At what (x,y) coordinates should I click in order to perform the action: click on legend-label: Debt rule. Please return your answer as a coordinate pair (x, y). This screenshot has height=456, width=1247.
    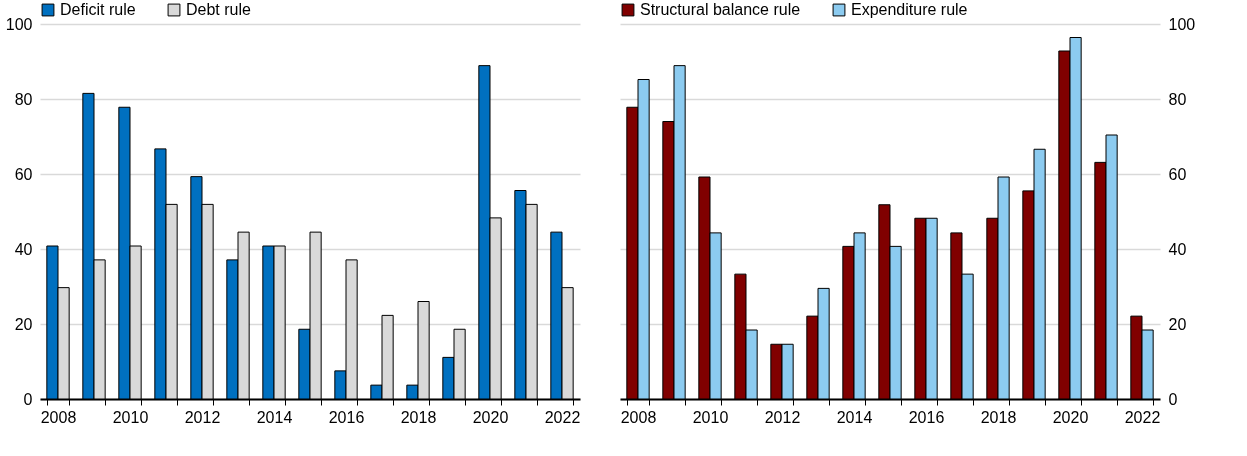
    Looking at the image, I should click on (219, 9).